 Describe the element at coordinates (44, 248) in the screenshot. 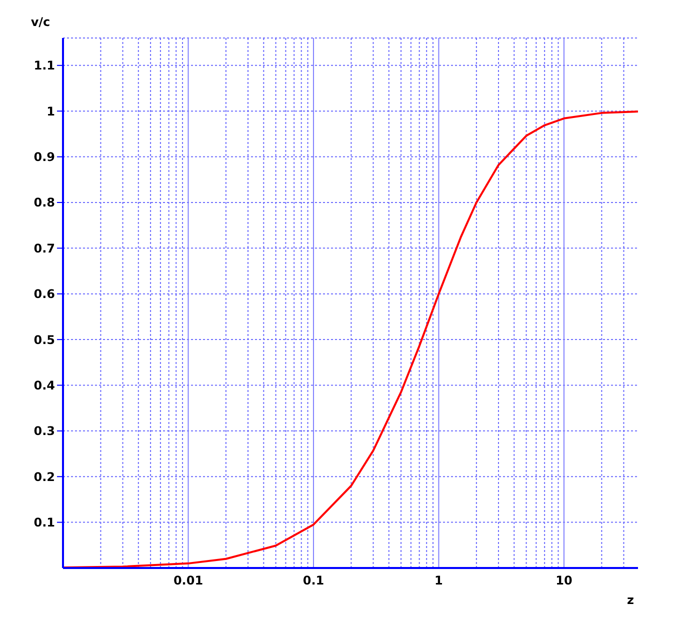

I see `y-tick-label: 0.7` at that location.